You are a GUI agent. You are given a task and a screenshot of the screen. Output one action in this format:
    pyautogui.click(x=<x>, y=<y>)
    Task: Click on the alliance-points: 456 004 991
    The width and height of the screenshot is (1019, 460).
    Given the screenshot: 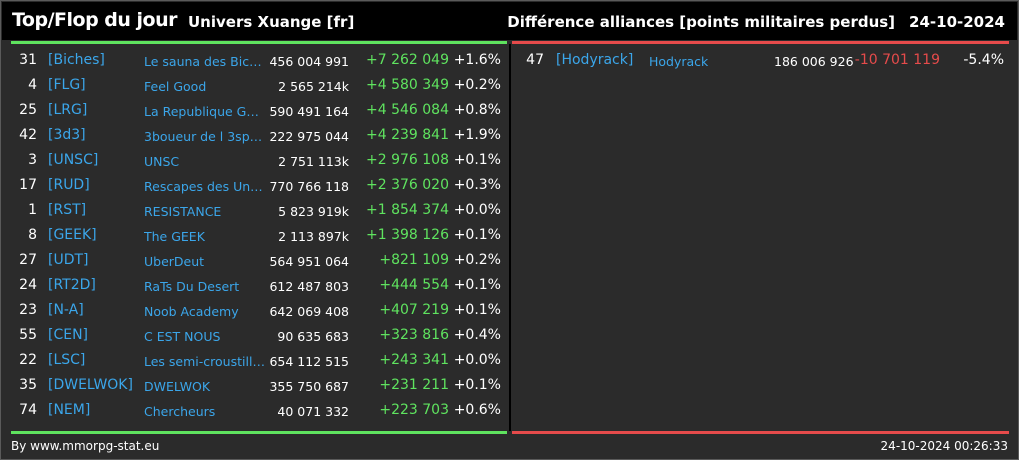 What is the action you would take?
    pyautogui.click(x=309, y=61)
    